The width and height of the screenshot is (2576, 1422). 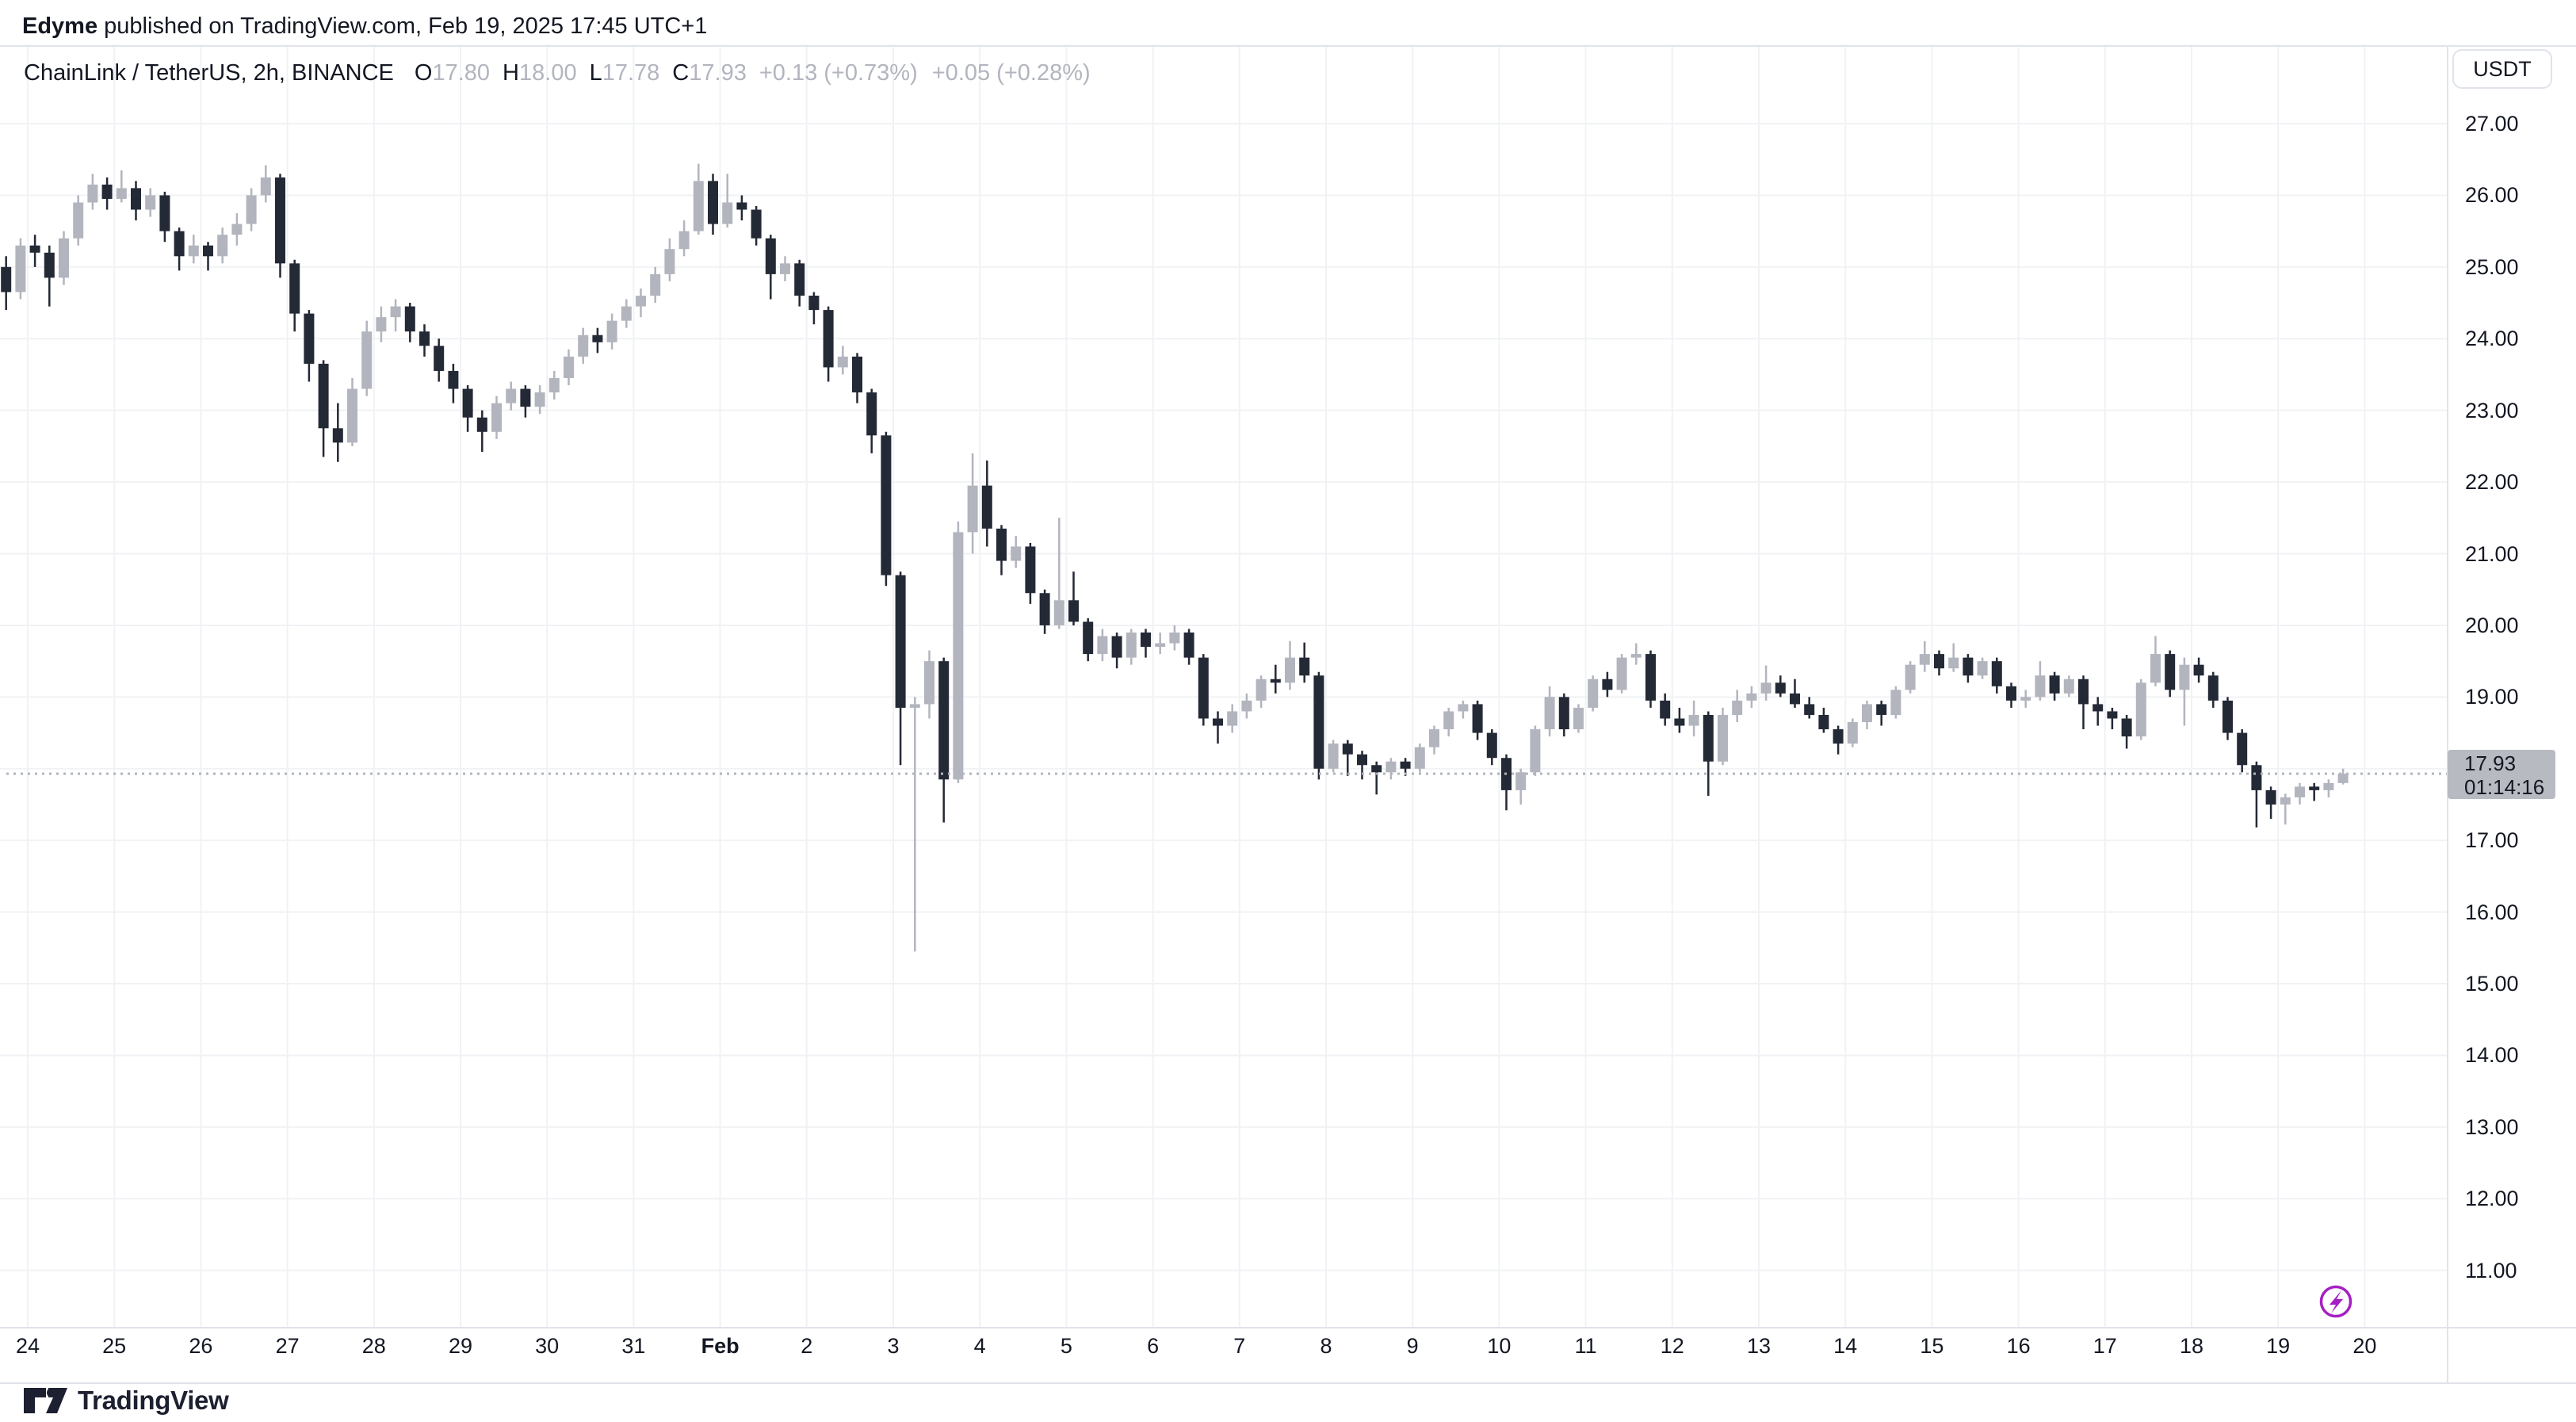 What do you see at coordinates (2492, 124) in the screenshot?
I see `price-tick-label: 27.00` at bounding box center [2492, 124].